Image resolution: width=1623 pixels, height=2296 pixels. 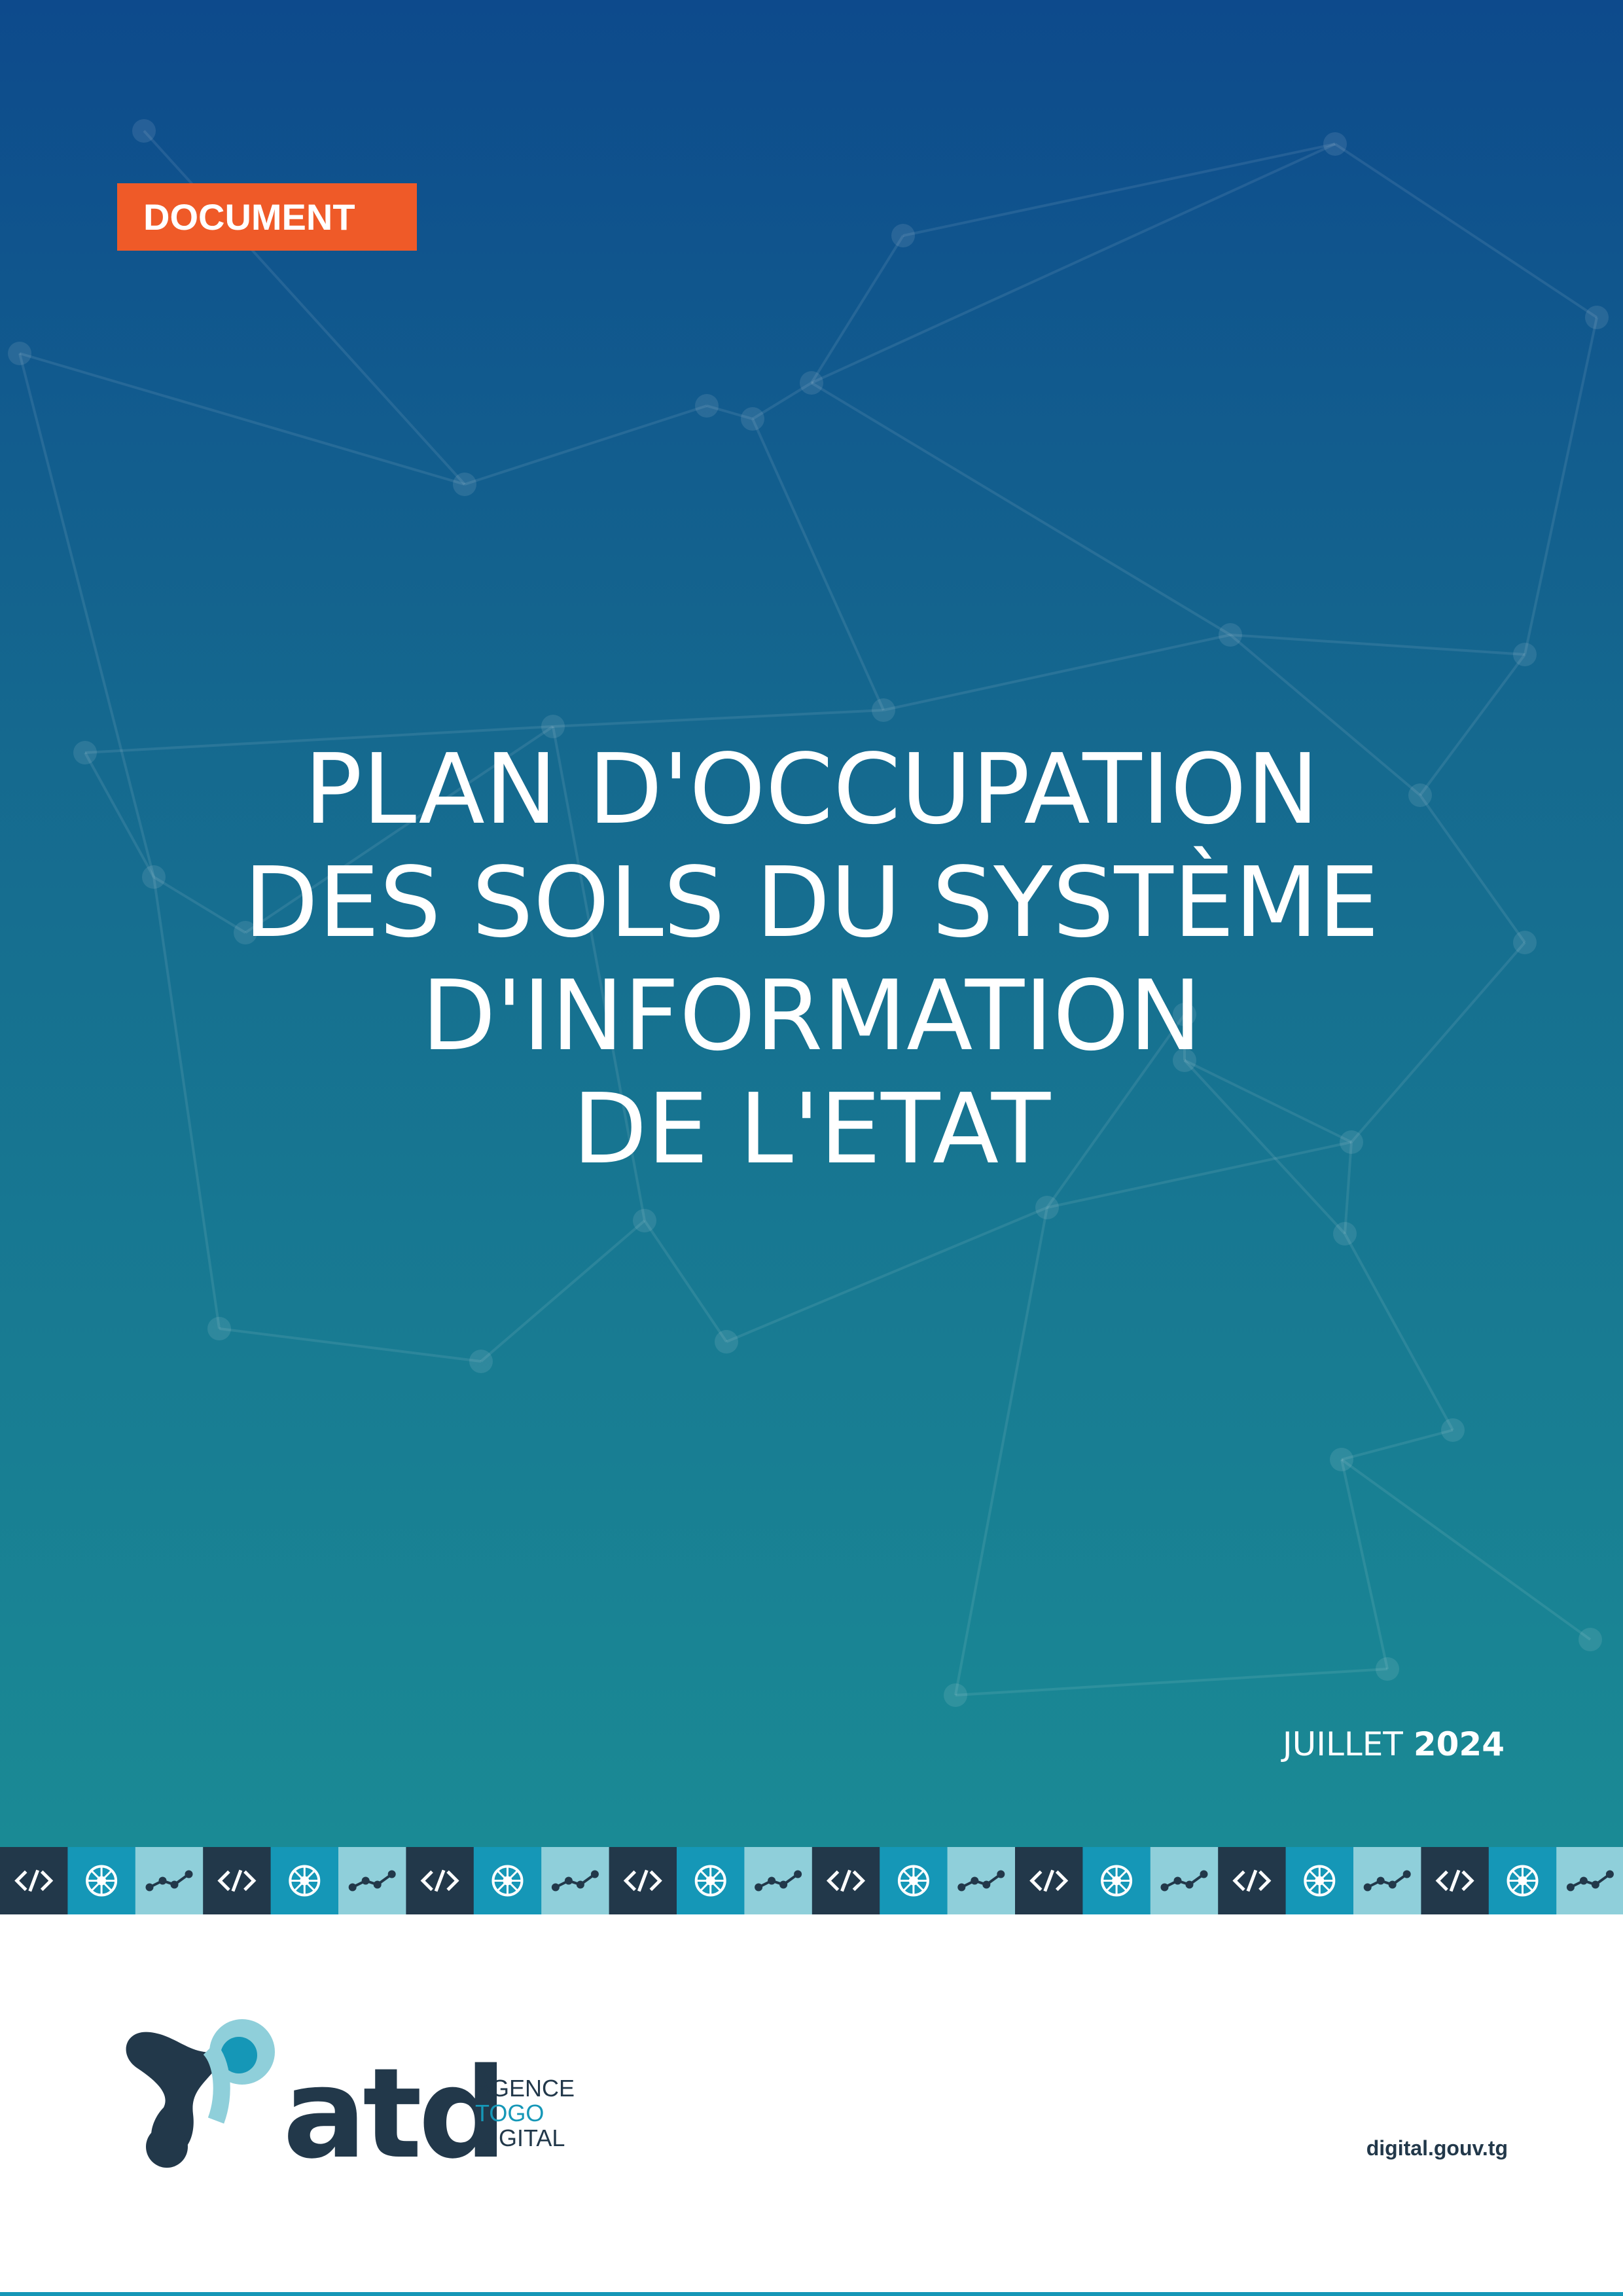 I want to click on icon-band, so click(x=811, y=1881).